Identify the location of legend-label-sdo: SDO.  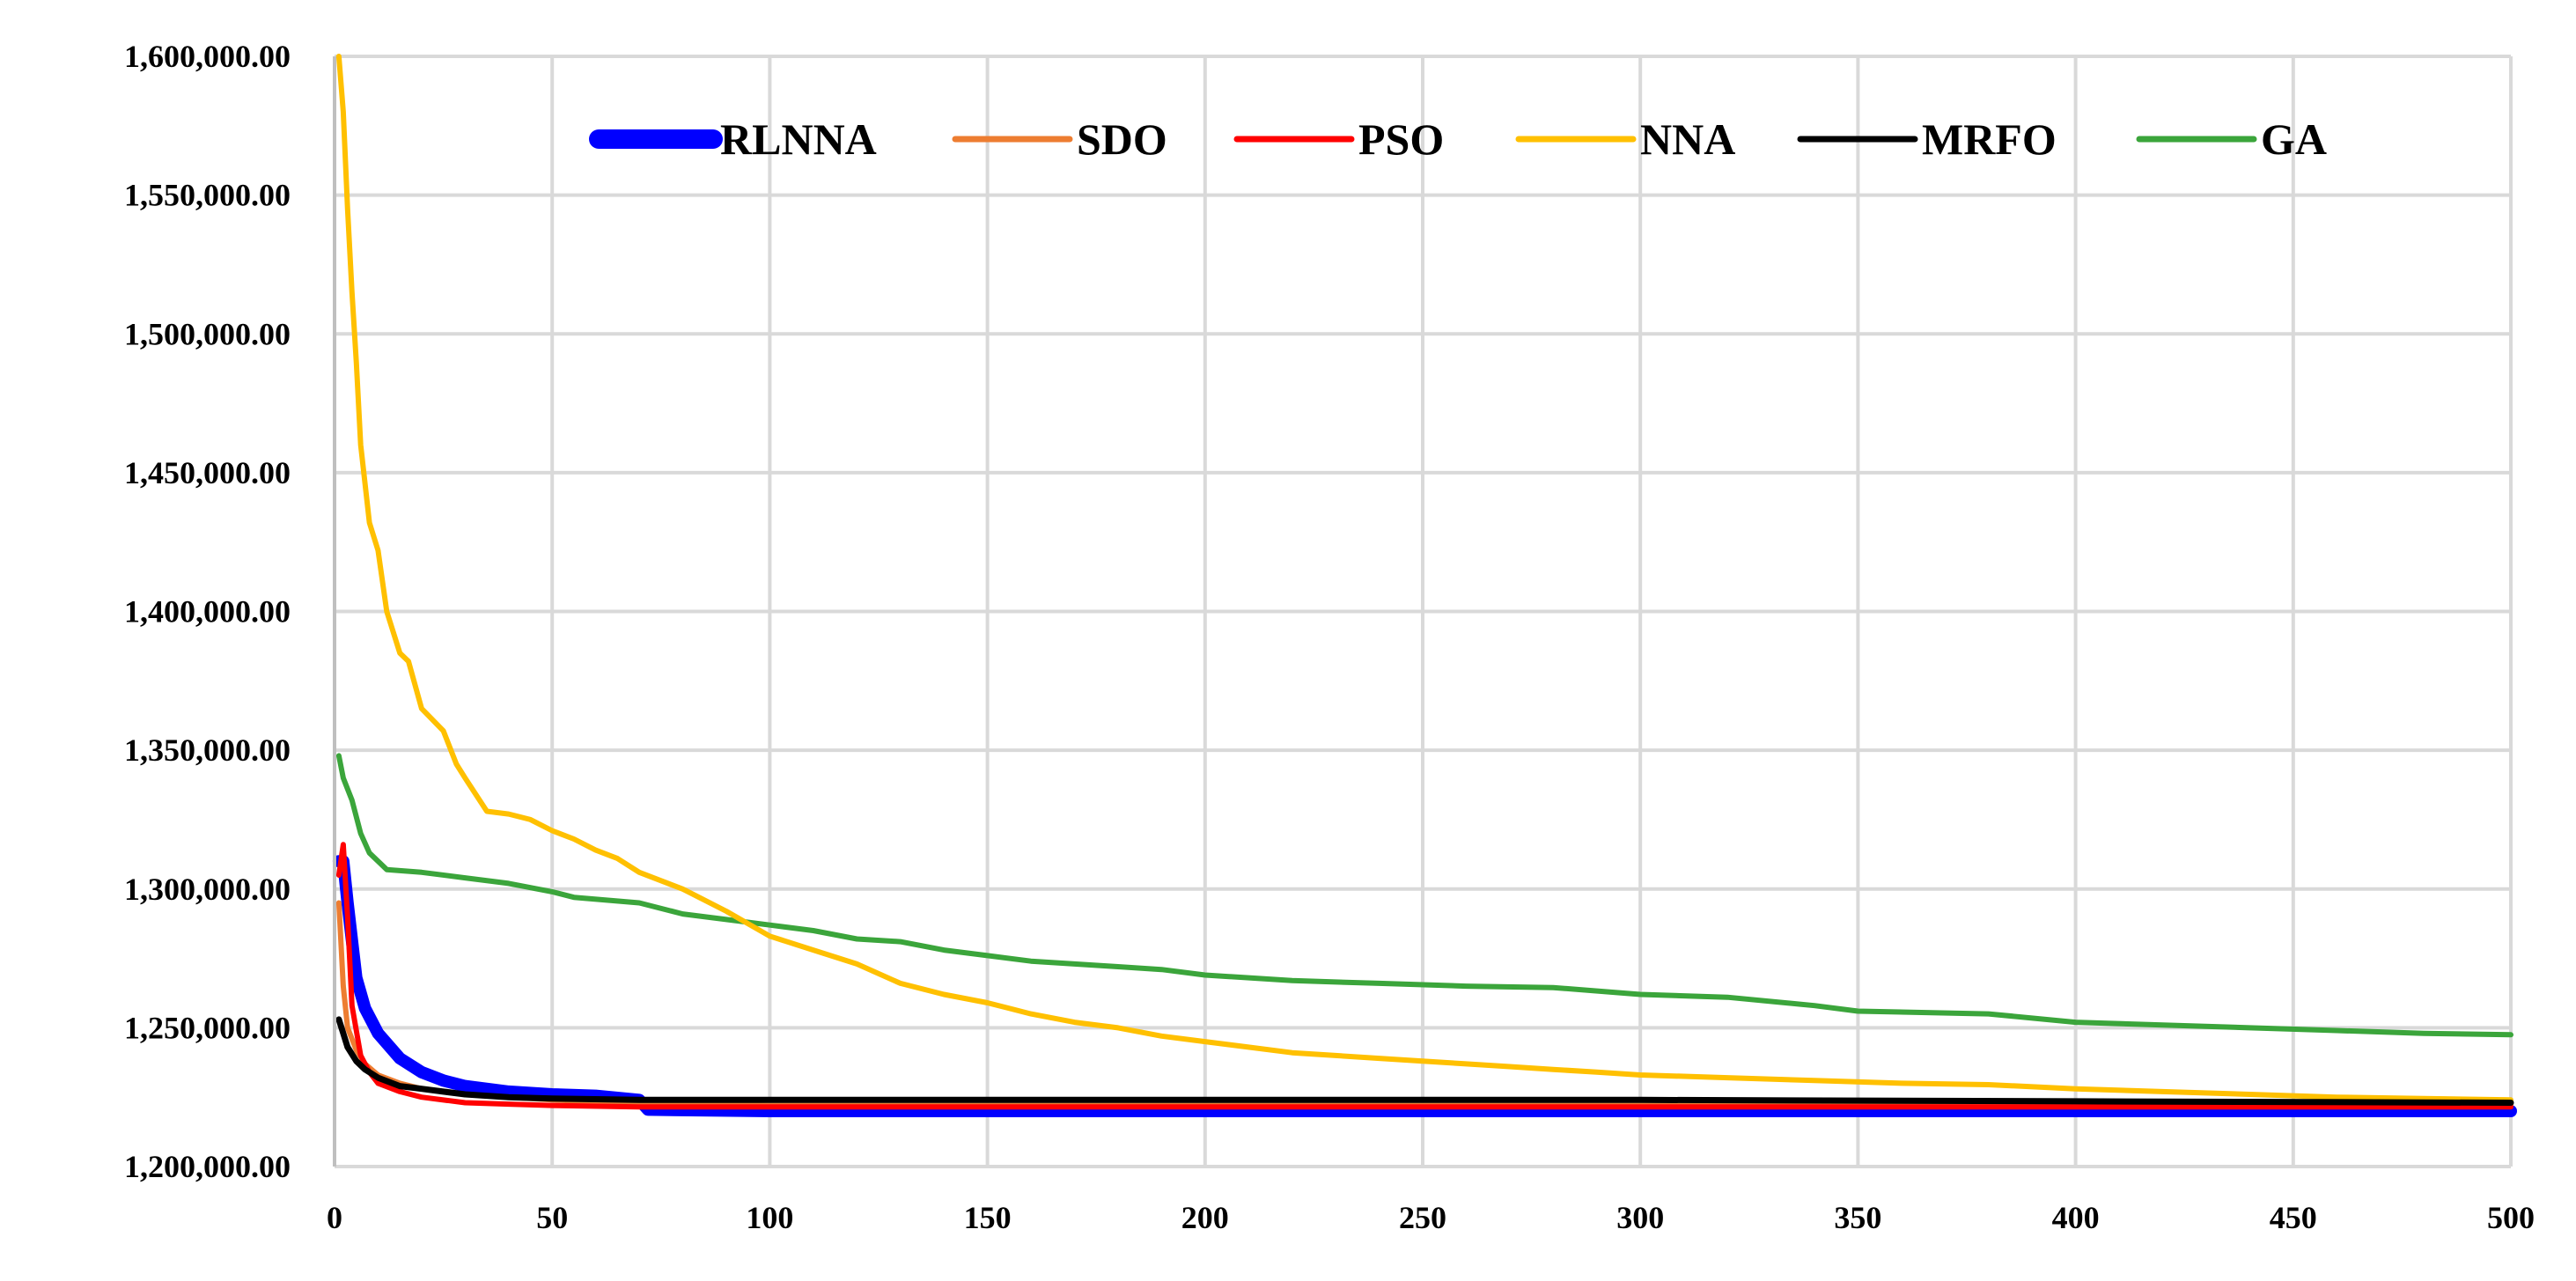
(1122, 139).